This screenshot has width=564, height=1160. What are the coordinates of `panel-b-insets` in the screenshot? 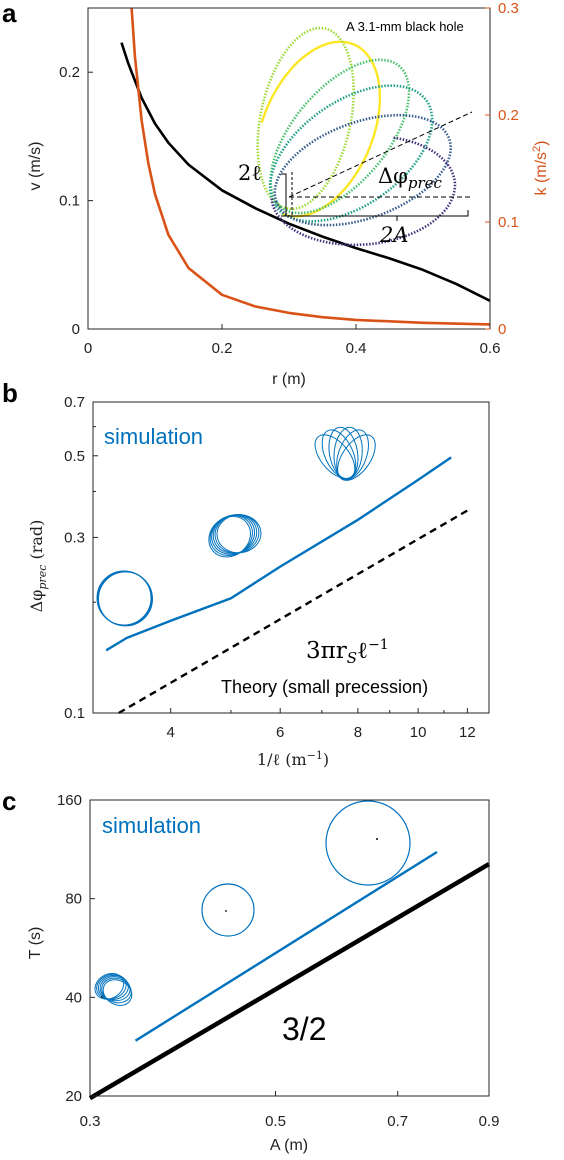 It's located at (236, 526).